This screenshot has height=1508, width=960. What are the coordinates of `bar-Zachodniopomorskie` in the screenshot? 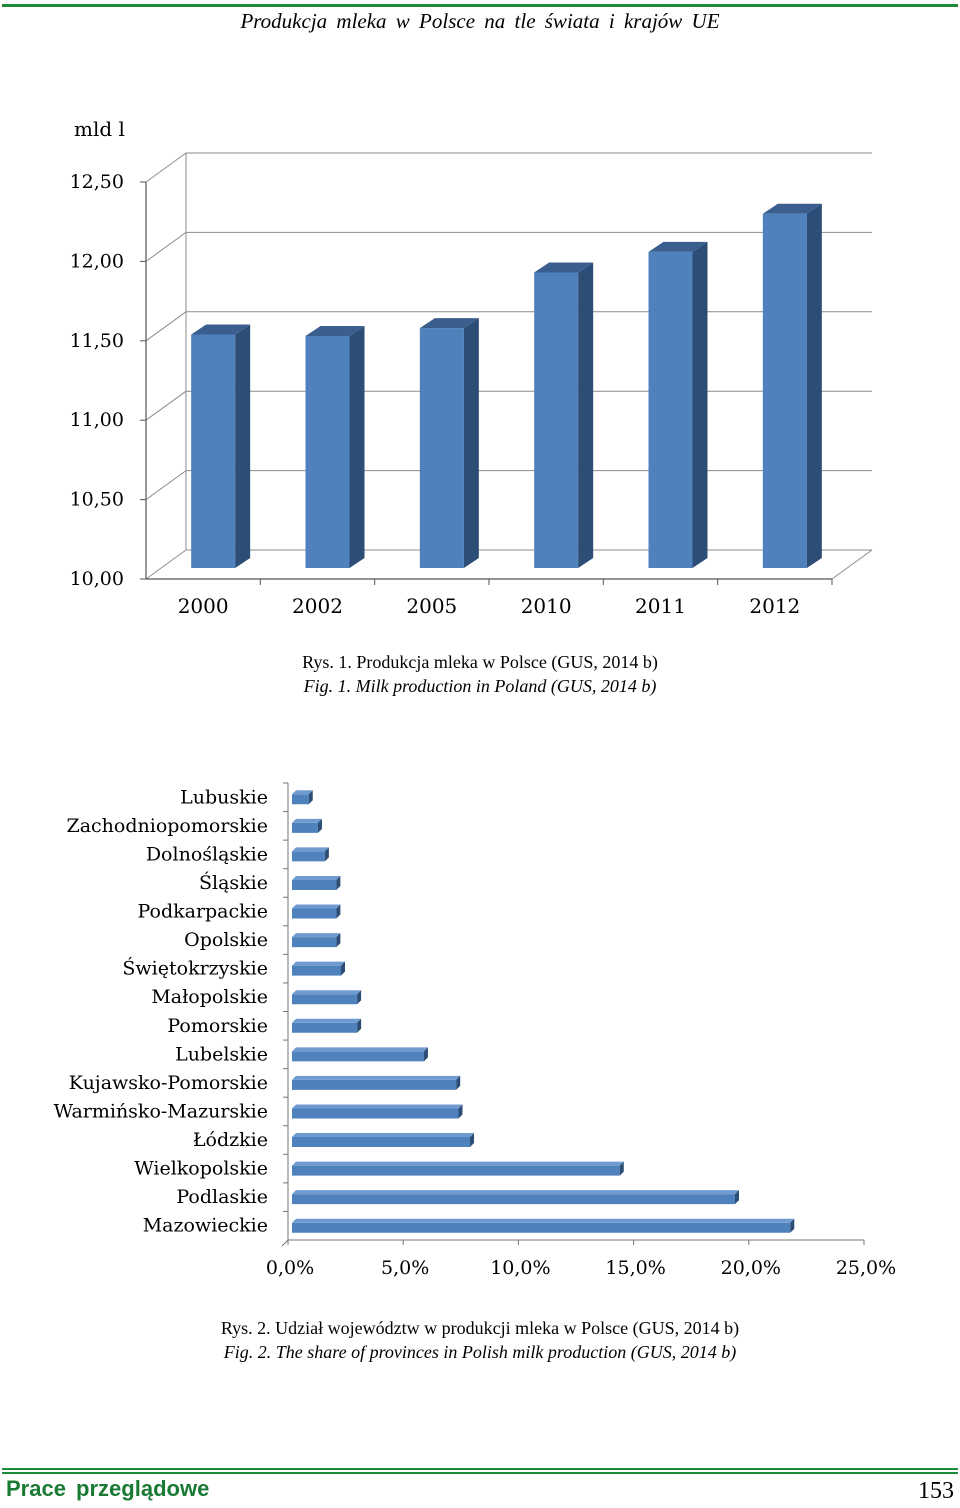 It's located at (307, 825).